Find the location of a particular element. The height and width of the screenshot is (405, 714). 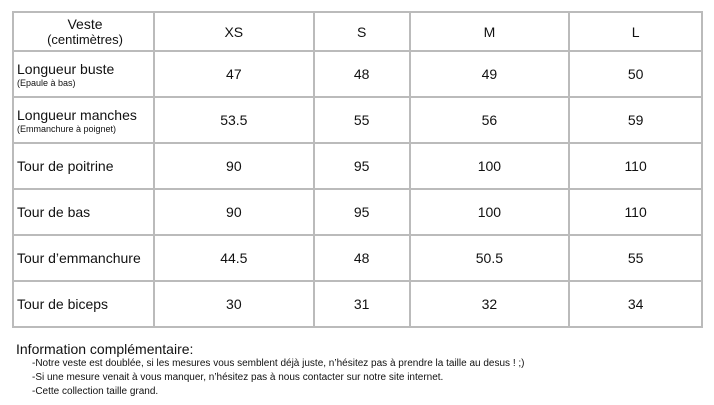

measurement-cell: 47 is located at coordinates (234, 74).